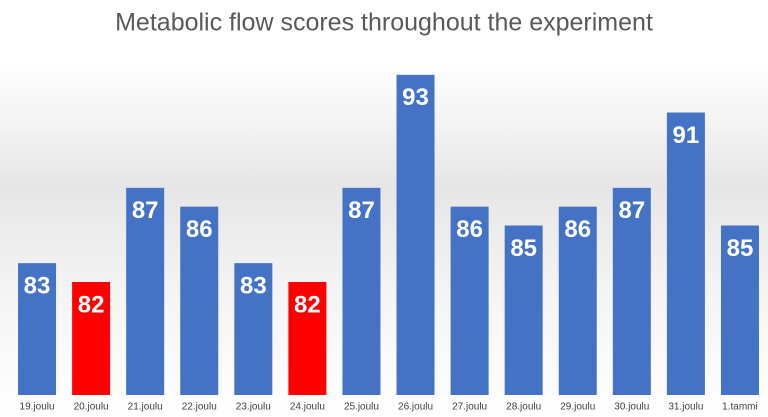 This screenshot has height=417, width=768. Describe the element at coordinates (361, 407) in the screenshot. I see `x-tick-label: 25.joulu` at that location.